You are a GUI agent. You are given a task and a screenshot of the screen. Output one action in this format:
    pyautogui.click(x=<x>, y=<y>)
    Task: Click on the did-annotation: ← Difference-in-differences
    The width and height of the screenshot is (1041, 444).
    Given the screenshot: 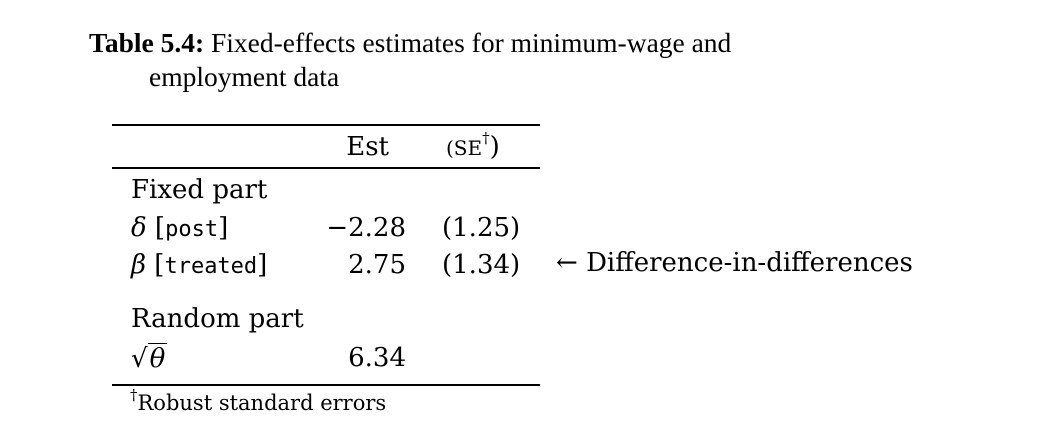 What is the action you would take?
    pyautogui.click(x=734, y=263)
    